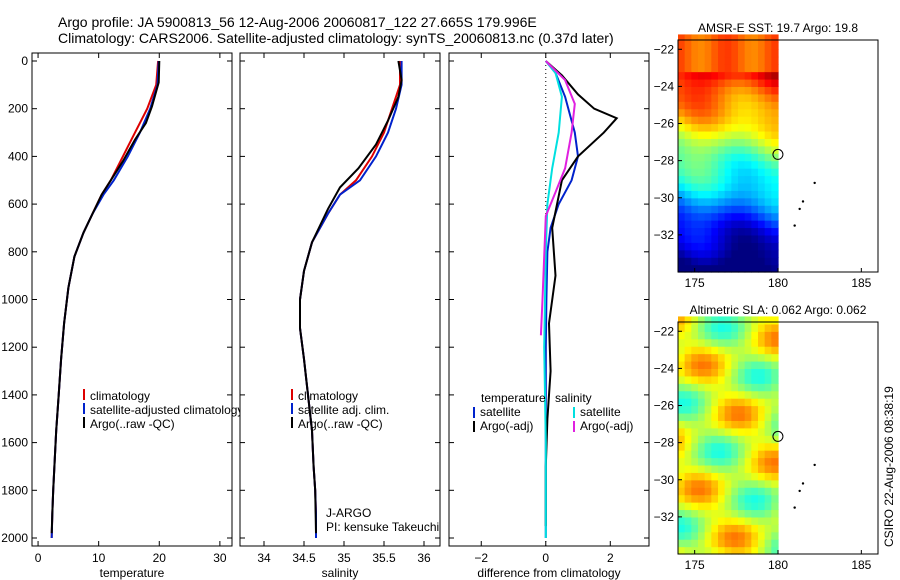 The height and width of the screenshot is (580, 900). I want to click on x-tick-label: 0, so click(38, 558).